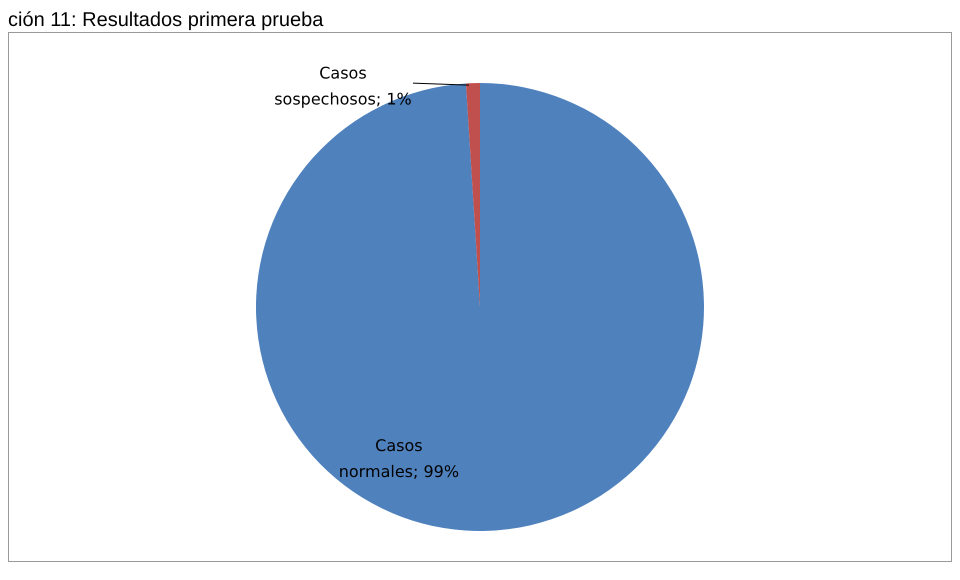  What do you see at coordinates (399, 458) in the screenshot?
I see `slice-label: Casos normales; 99%` at bounding box center [399, 458].